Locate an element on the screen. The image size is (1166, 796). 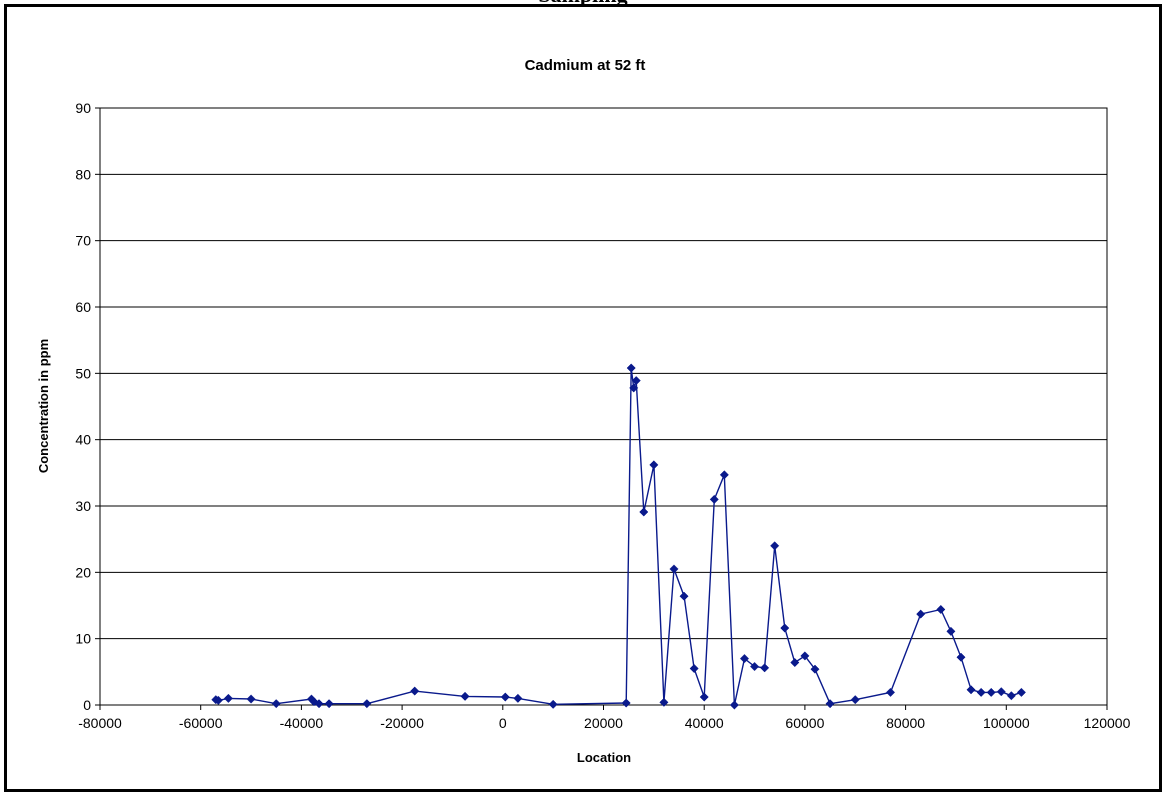
x-tick-label: 80000 is located at coordinates (905, 723).